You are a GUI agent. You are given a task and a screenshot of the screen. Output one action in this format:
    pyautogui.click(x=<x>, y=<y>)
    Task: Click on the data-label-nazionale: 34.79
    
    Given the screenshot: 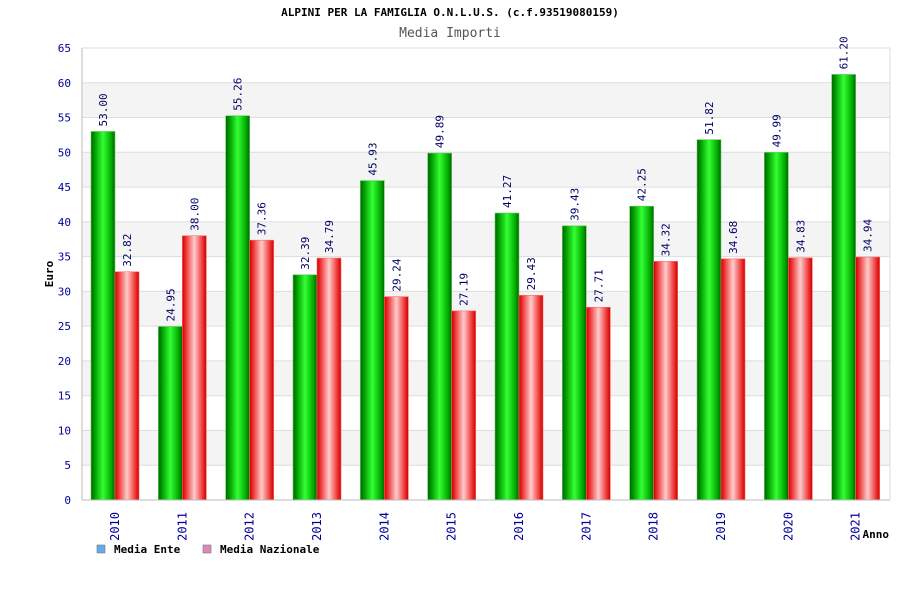 What is the action you would take?
    pyautogui.click(x=329, y=236)
    